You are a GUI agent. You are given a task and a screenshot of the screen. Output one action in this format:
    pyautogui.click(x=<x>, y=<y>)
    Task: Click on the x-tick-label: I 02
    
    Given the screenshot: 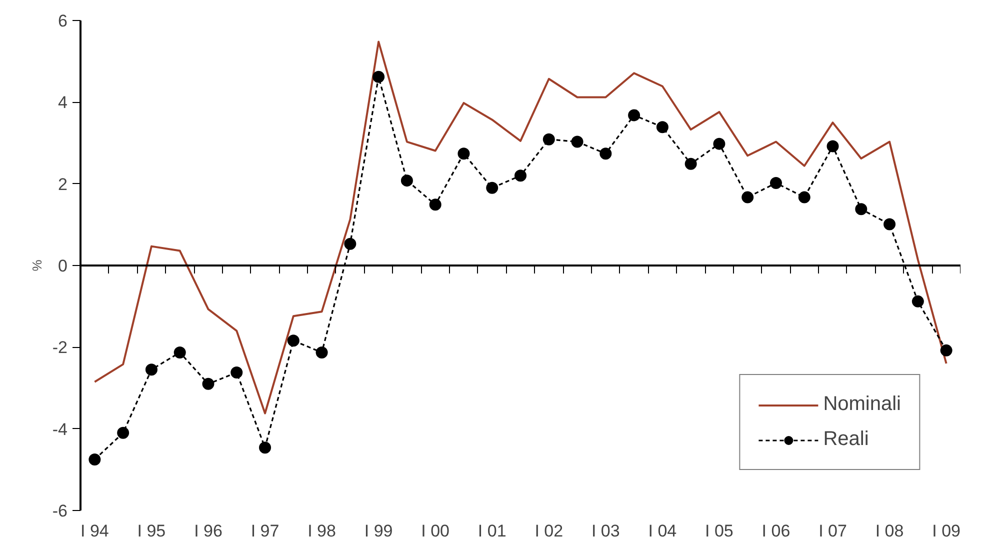 What is the action you would take?
    pyautogui.click(x=549, y=531)
    